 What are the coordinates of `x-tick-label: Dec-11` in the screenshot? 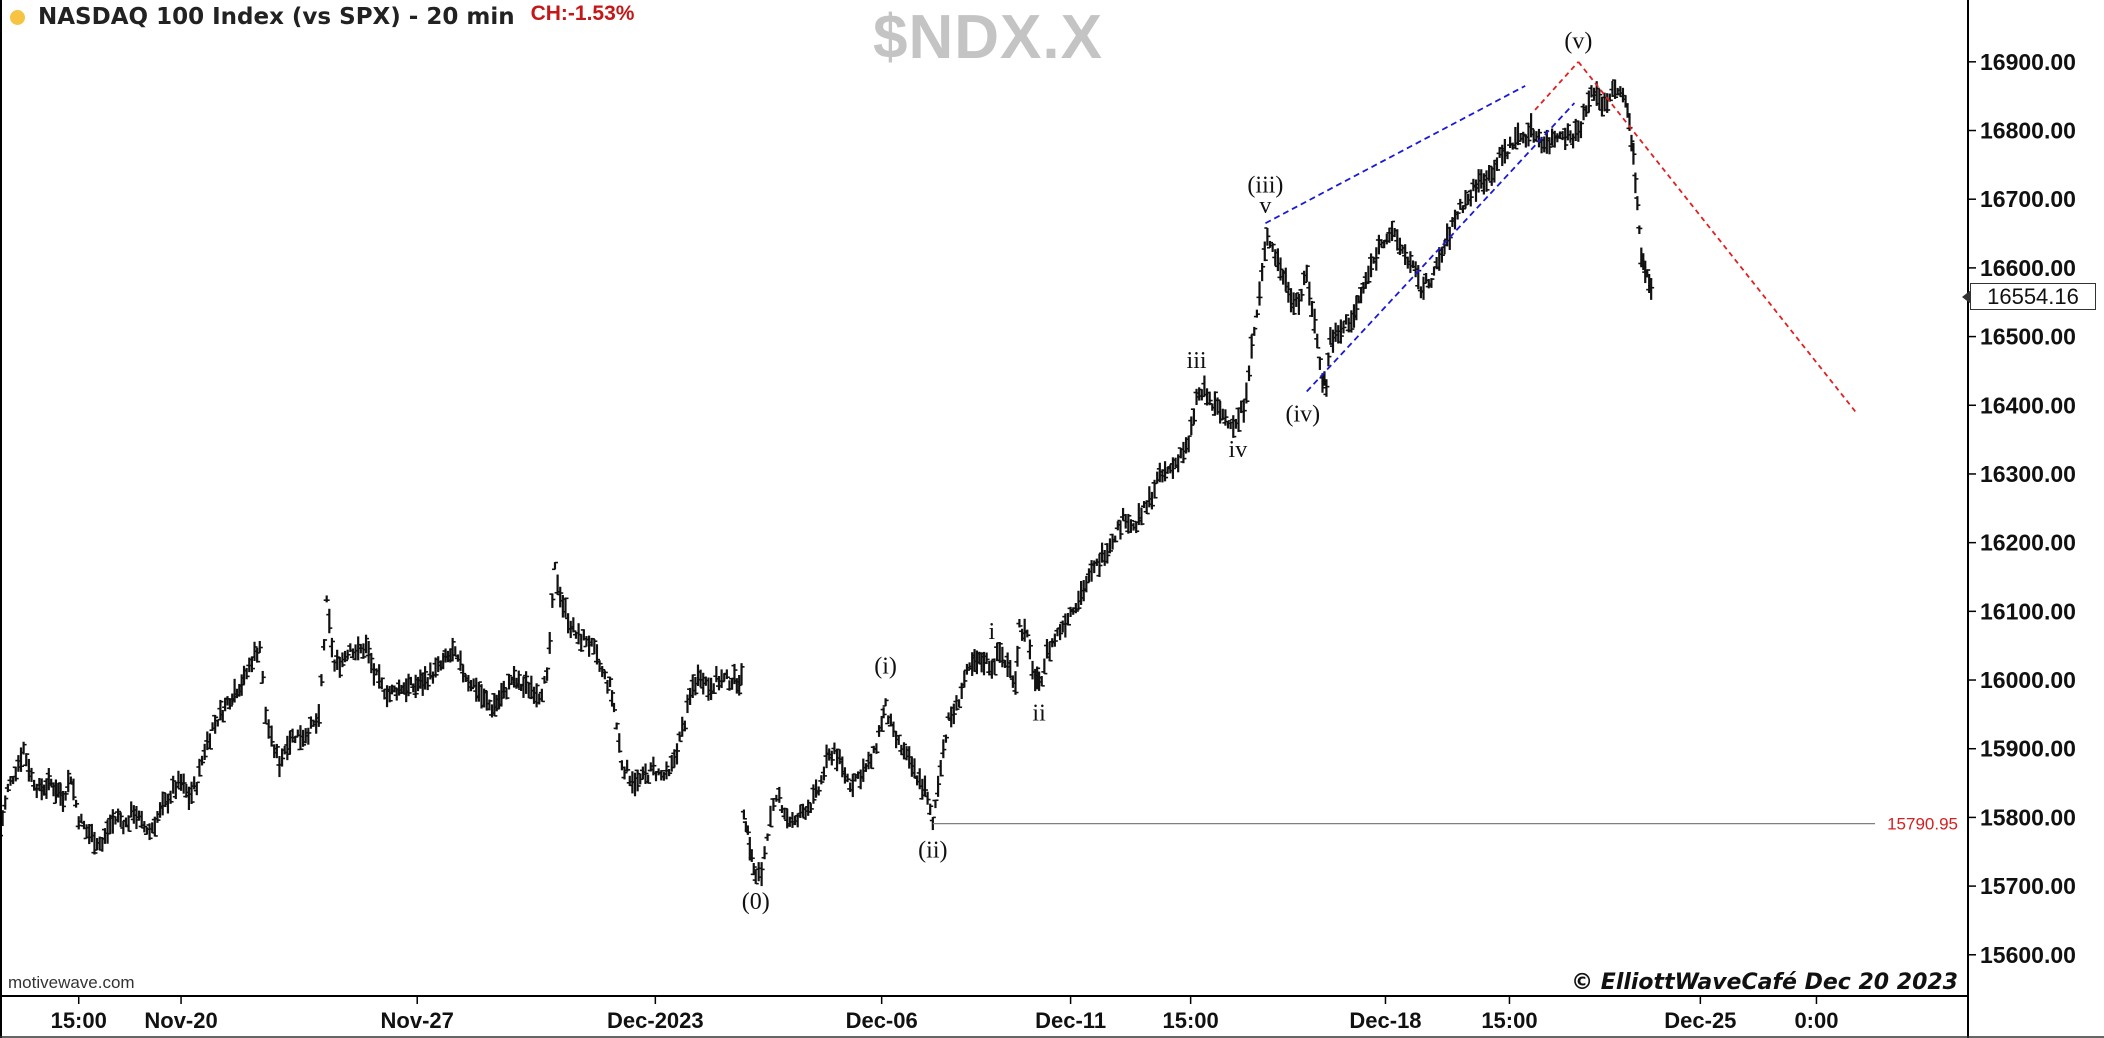 It's located at (1070, 1020).